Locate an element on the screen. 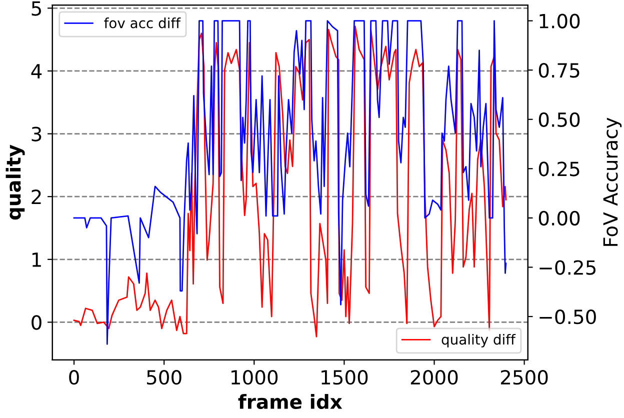 The image size is (624, 418). y-tick-label: 4 is located at coordinates (36, 71).